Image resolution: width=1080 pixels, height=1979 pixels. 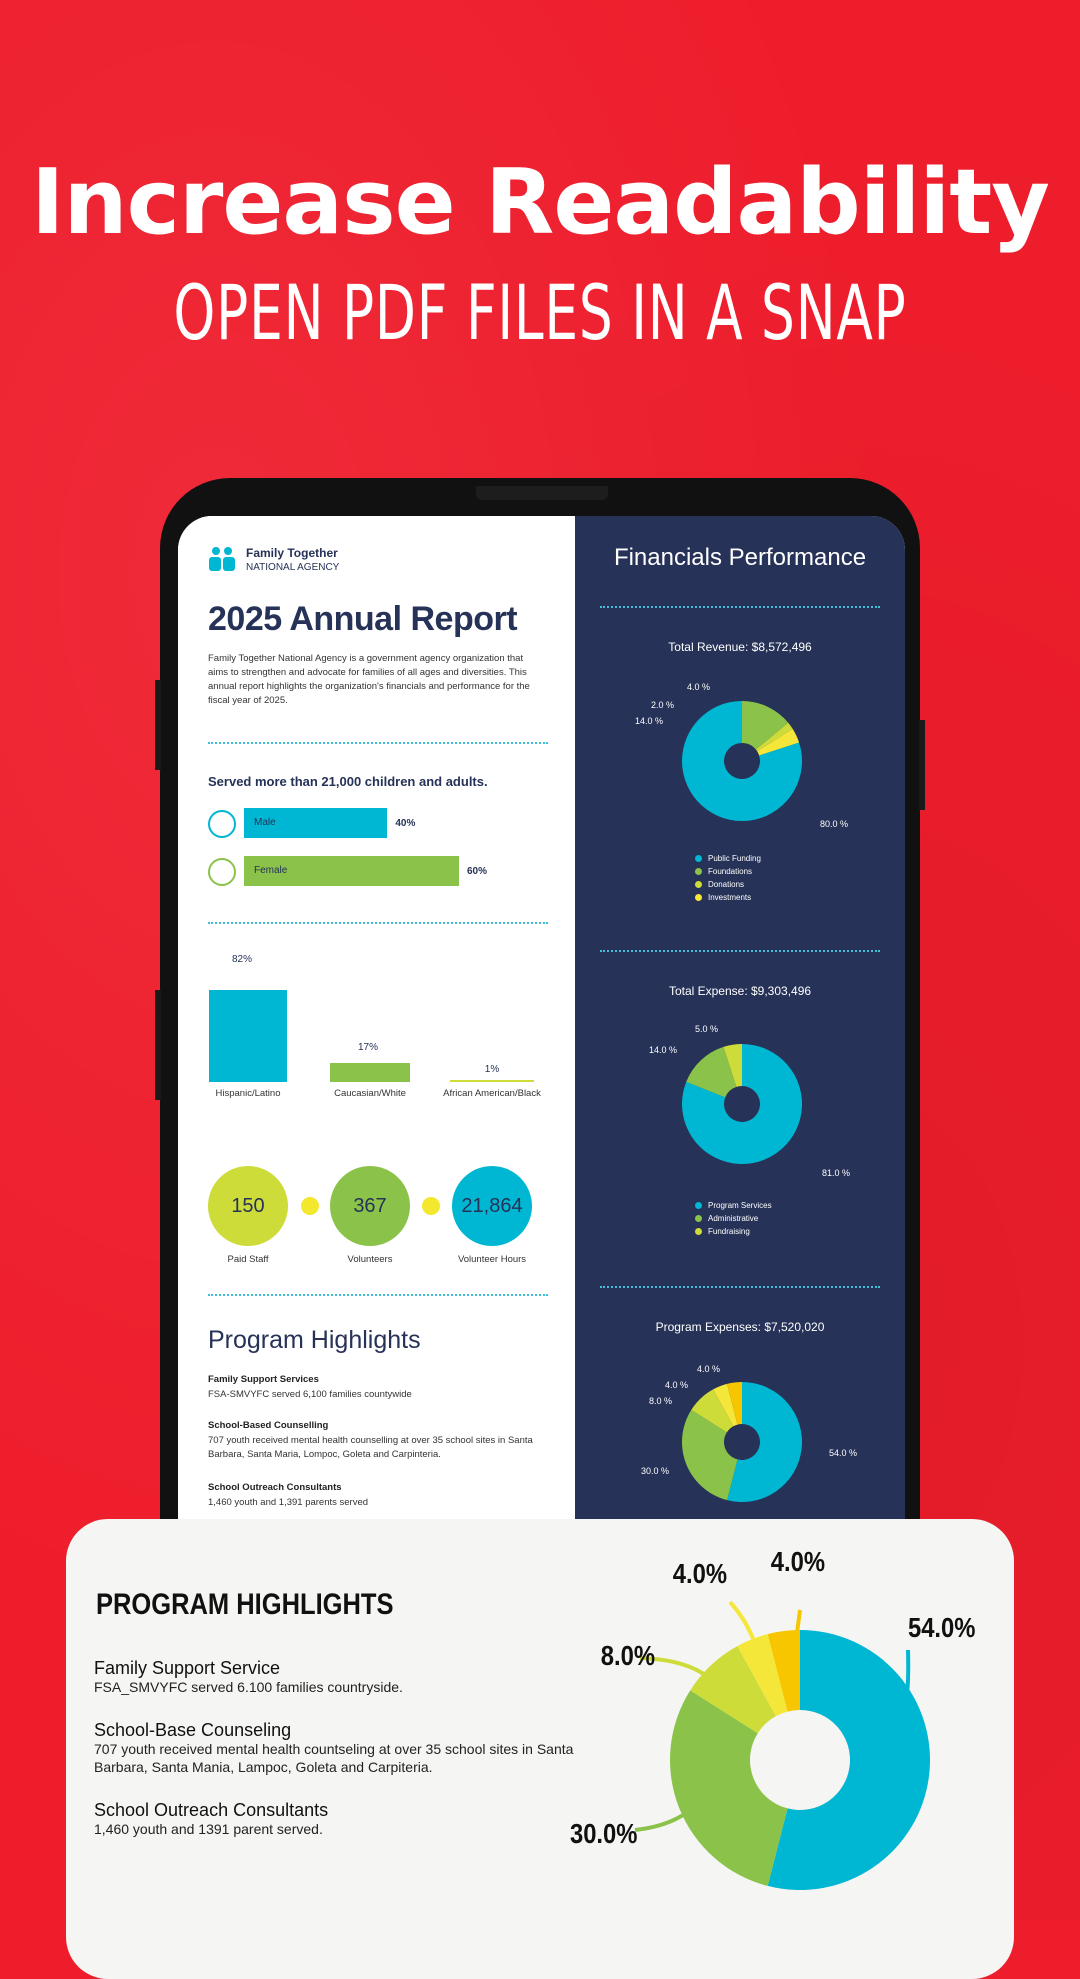 What do you see at coordinates (477, 871) in the screenshot?
I see `female-pct: 60%` at bounding box center [477, 871].